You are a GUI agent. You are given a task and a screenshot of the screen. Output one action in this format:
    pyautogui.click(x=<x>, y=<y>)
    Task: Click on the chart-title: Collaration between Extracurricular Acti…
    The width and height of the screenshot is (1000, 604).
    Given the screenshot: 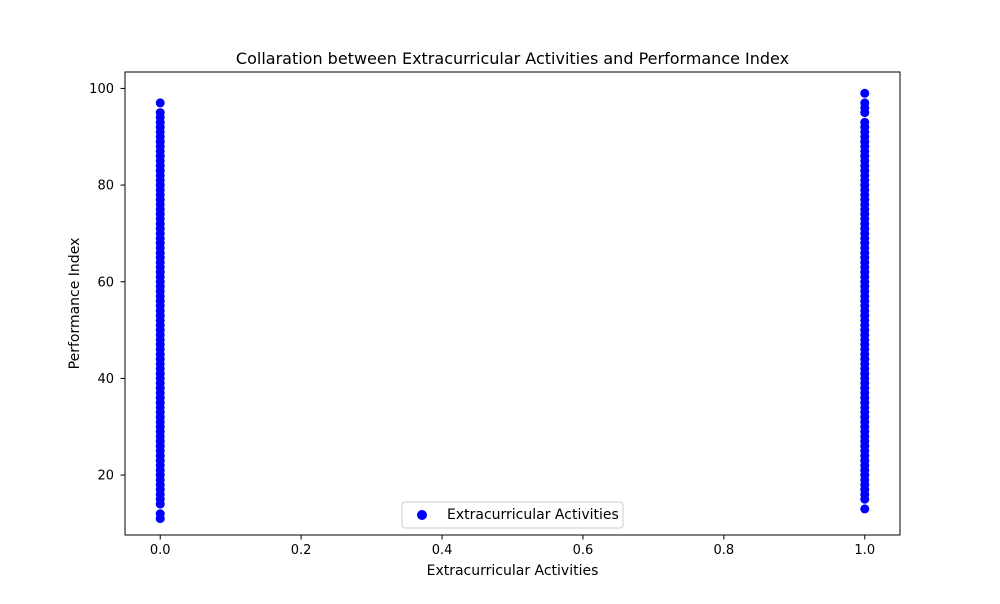 What is the action you would take?
    pyautogui.click(x=512, y=58)
    